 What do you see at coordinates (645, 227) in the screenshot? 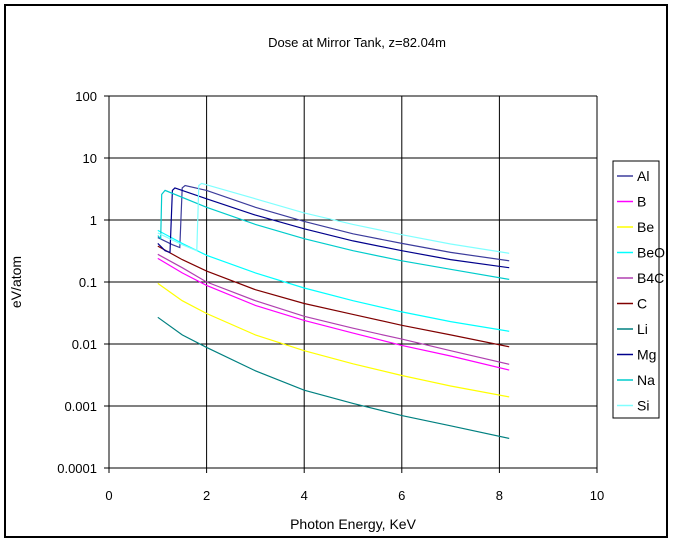
I see `legend-label-be: Be` at bounding box center [645, 227].